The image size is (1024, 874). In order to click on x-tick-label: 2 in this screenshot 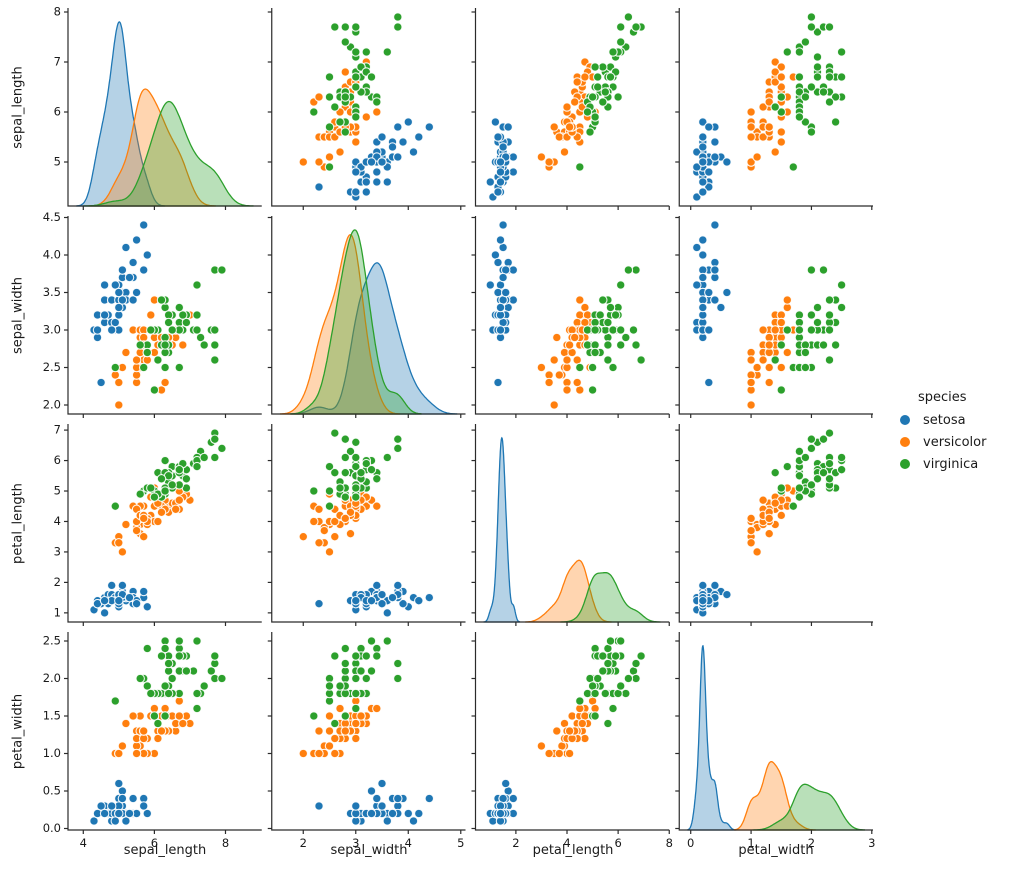, I will do `click(811, 843)`.